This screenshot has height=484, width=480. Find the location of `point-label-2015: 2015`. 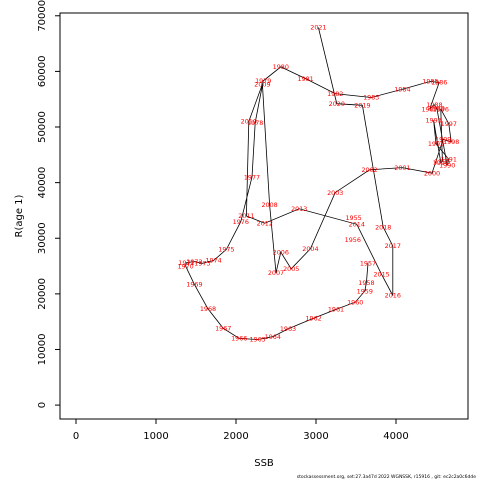

point-label-2015: 2015 is located at coordinates (381, 275).